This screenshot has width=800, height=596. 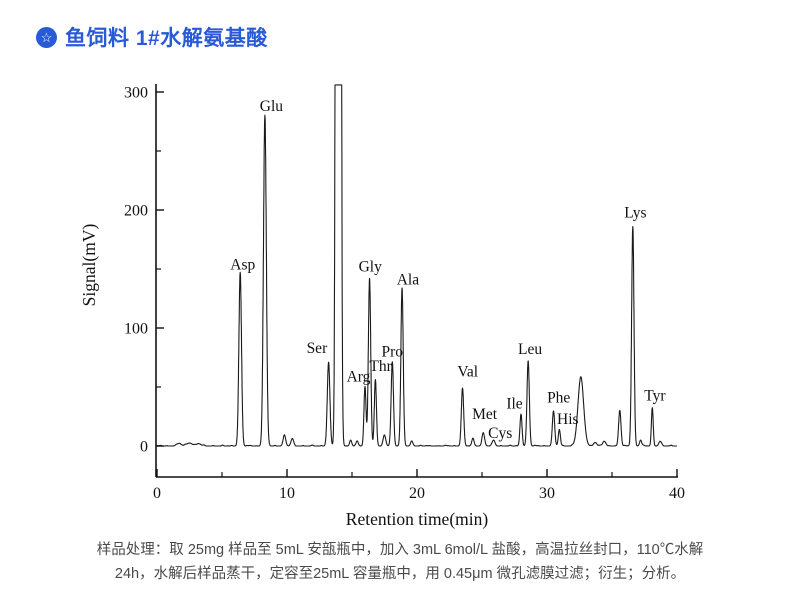 What do you see at coordinates (467, 372) in the screenshot?
I see `peak-label-val: Val` at bounding box center [467, 372].